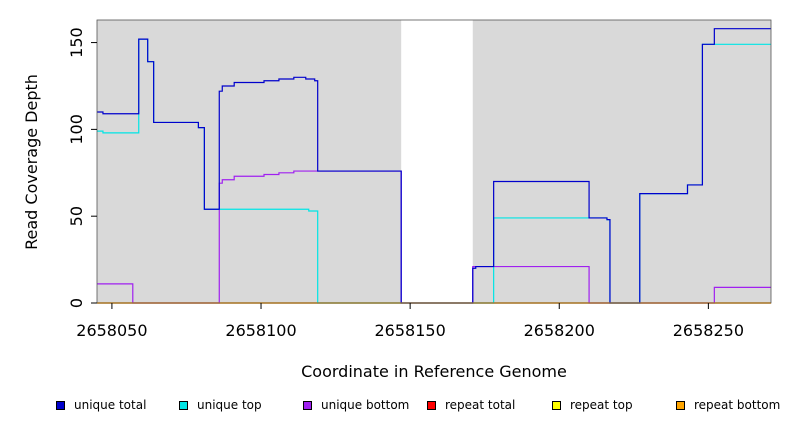 Image resolution: width=792 pixels, height=432 pixels. I want to click on x-tick-label: 2658150, so click(410, 330).